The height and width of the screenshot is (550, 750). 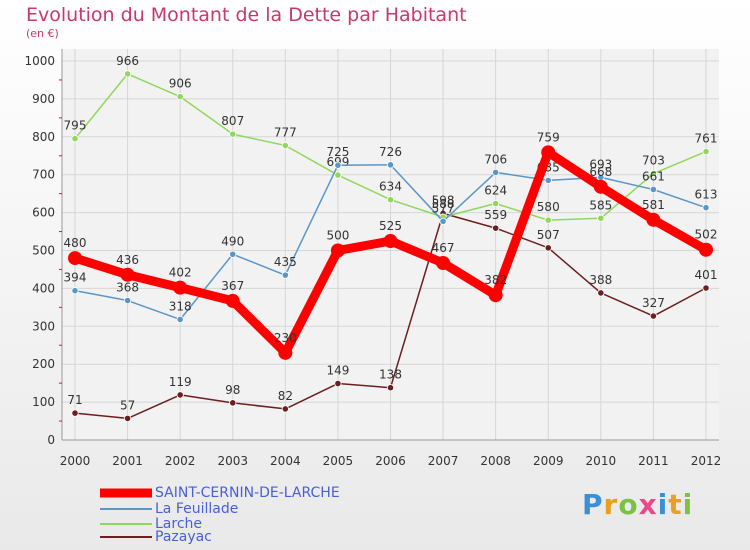 What do you see at coordinates (232, 461) in the screenshot?
I see `x-tick-label: 2003` at bounding box center [232, 461].